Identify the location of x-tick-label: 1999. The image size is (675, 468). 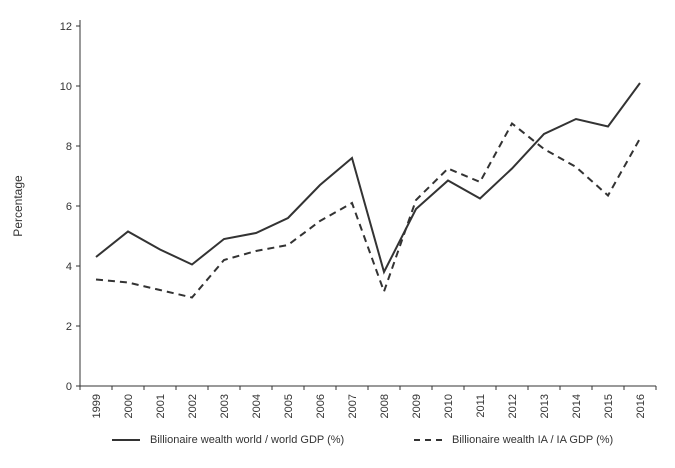
(97, 406).